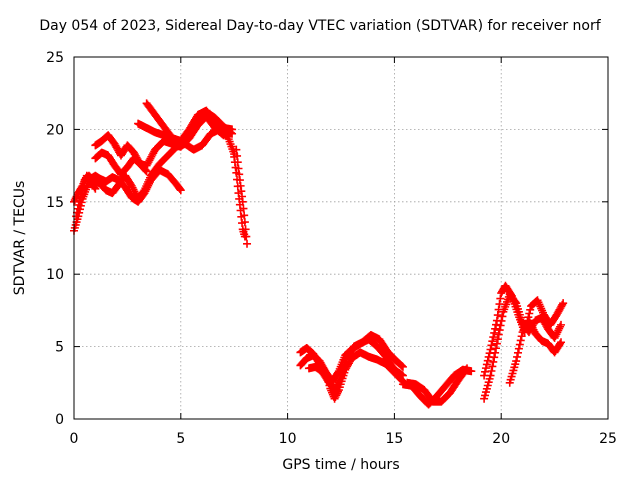 Image resolution: width=640 pixels, height=480 pixels. I want to click on x-tick-label: 15, so click(394, 439).